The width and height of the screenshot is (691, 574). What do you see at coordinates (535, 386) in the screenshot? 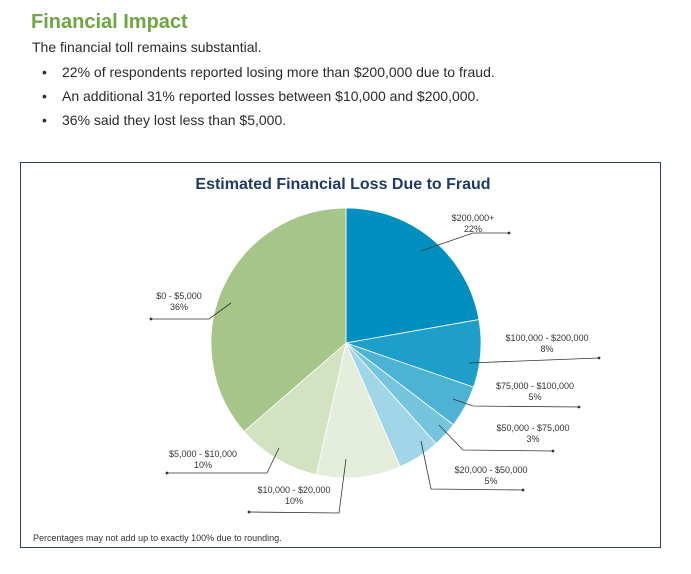
I see `slice-category-label: $75,000 - $100,000` at bounding box center [535, 386].